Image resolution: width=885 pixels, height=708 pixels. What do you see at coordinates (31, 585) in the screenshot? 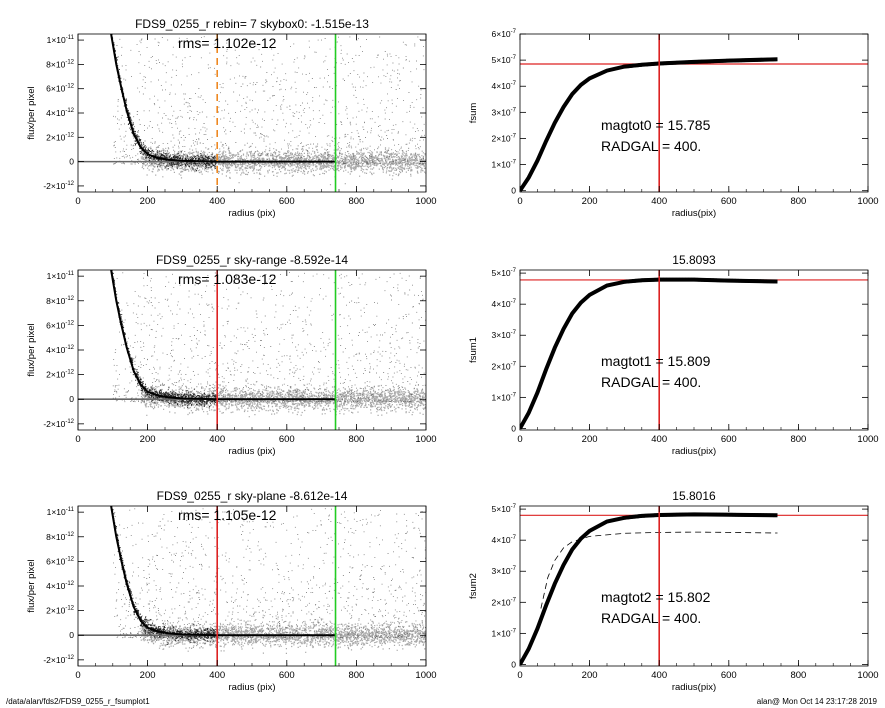
I see `y-axis-label: flux/per pixel` at bounding box center [31, 585].